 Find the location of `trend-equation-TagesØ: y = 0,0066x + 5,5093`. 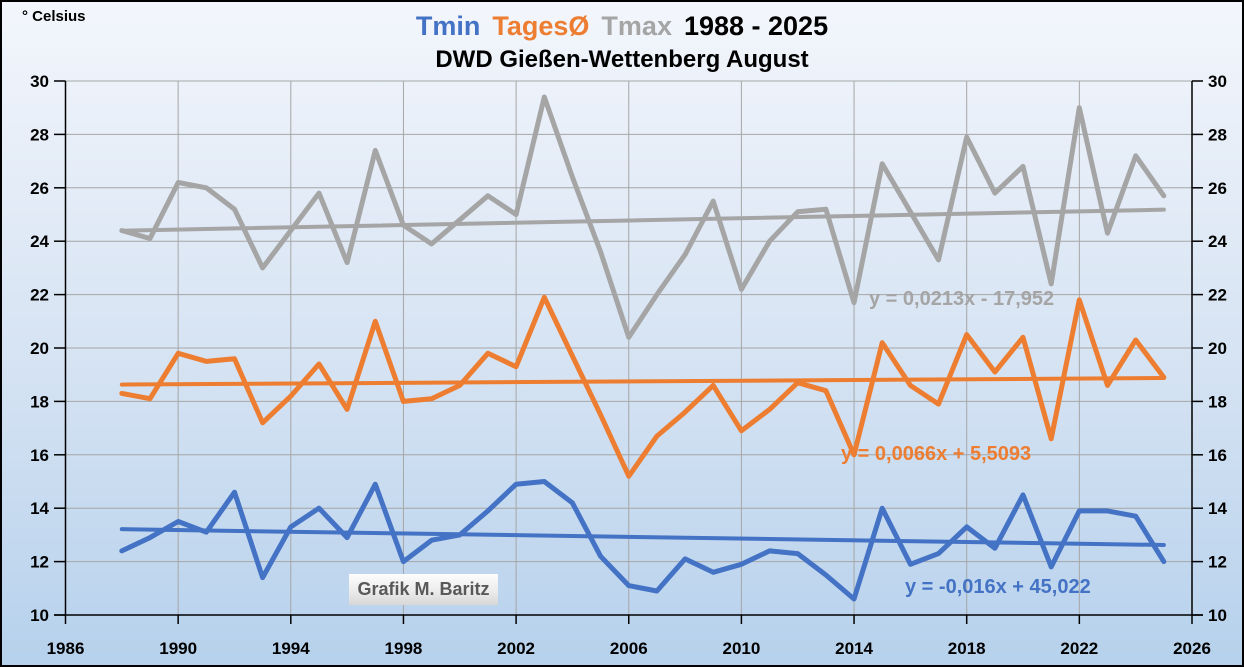

trend-equation-TagesØ: y = 0,0066x + 5,5093 is located at coordinates (936, 454).